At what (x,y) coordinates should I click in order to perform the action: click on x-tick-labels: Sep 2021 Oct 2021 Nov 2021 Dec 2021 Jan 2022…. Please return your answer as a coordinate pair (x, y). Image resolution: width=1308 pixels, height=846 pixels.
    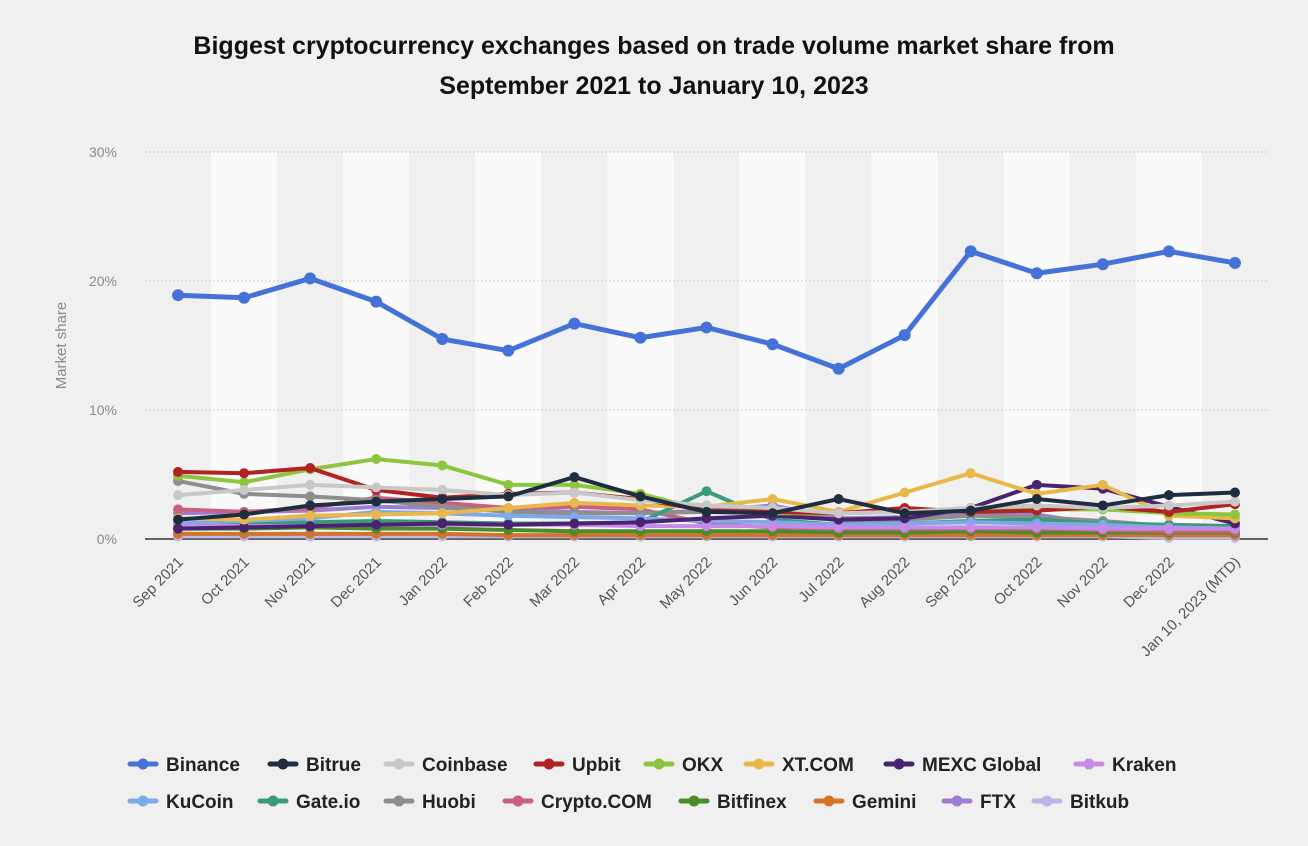
    Looking at the image, I should click on (686, 607).